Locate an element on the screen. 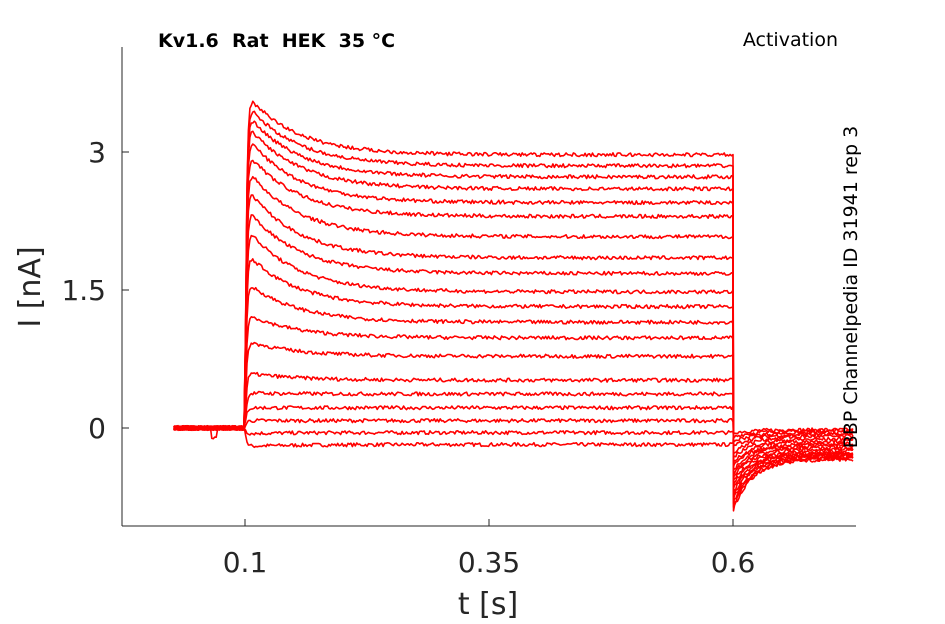 The width and height of the screenshot is (945, 624). y-tick-label: 1.5 is located at coordinates (83, 290).